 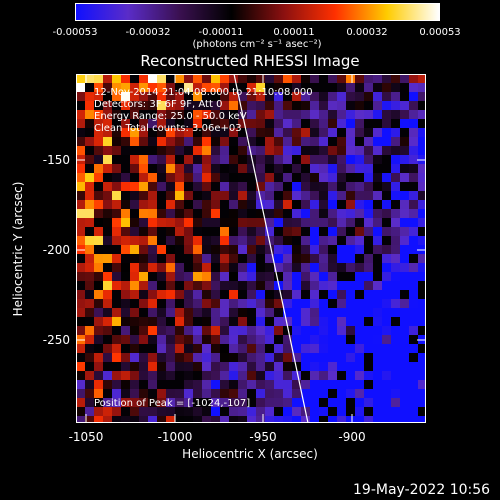 I want to click on colorbar-tick-label: -0.00053, so click(x=75, y=32).